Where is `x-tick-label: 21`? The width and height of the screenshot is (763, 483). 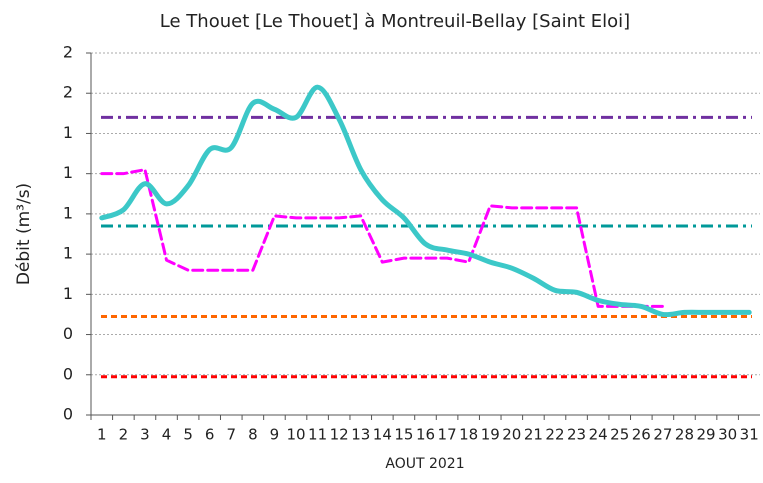 x-tick-label: 21 is located at coordinates (533, 435).